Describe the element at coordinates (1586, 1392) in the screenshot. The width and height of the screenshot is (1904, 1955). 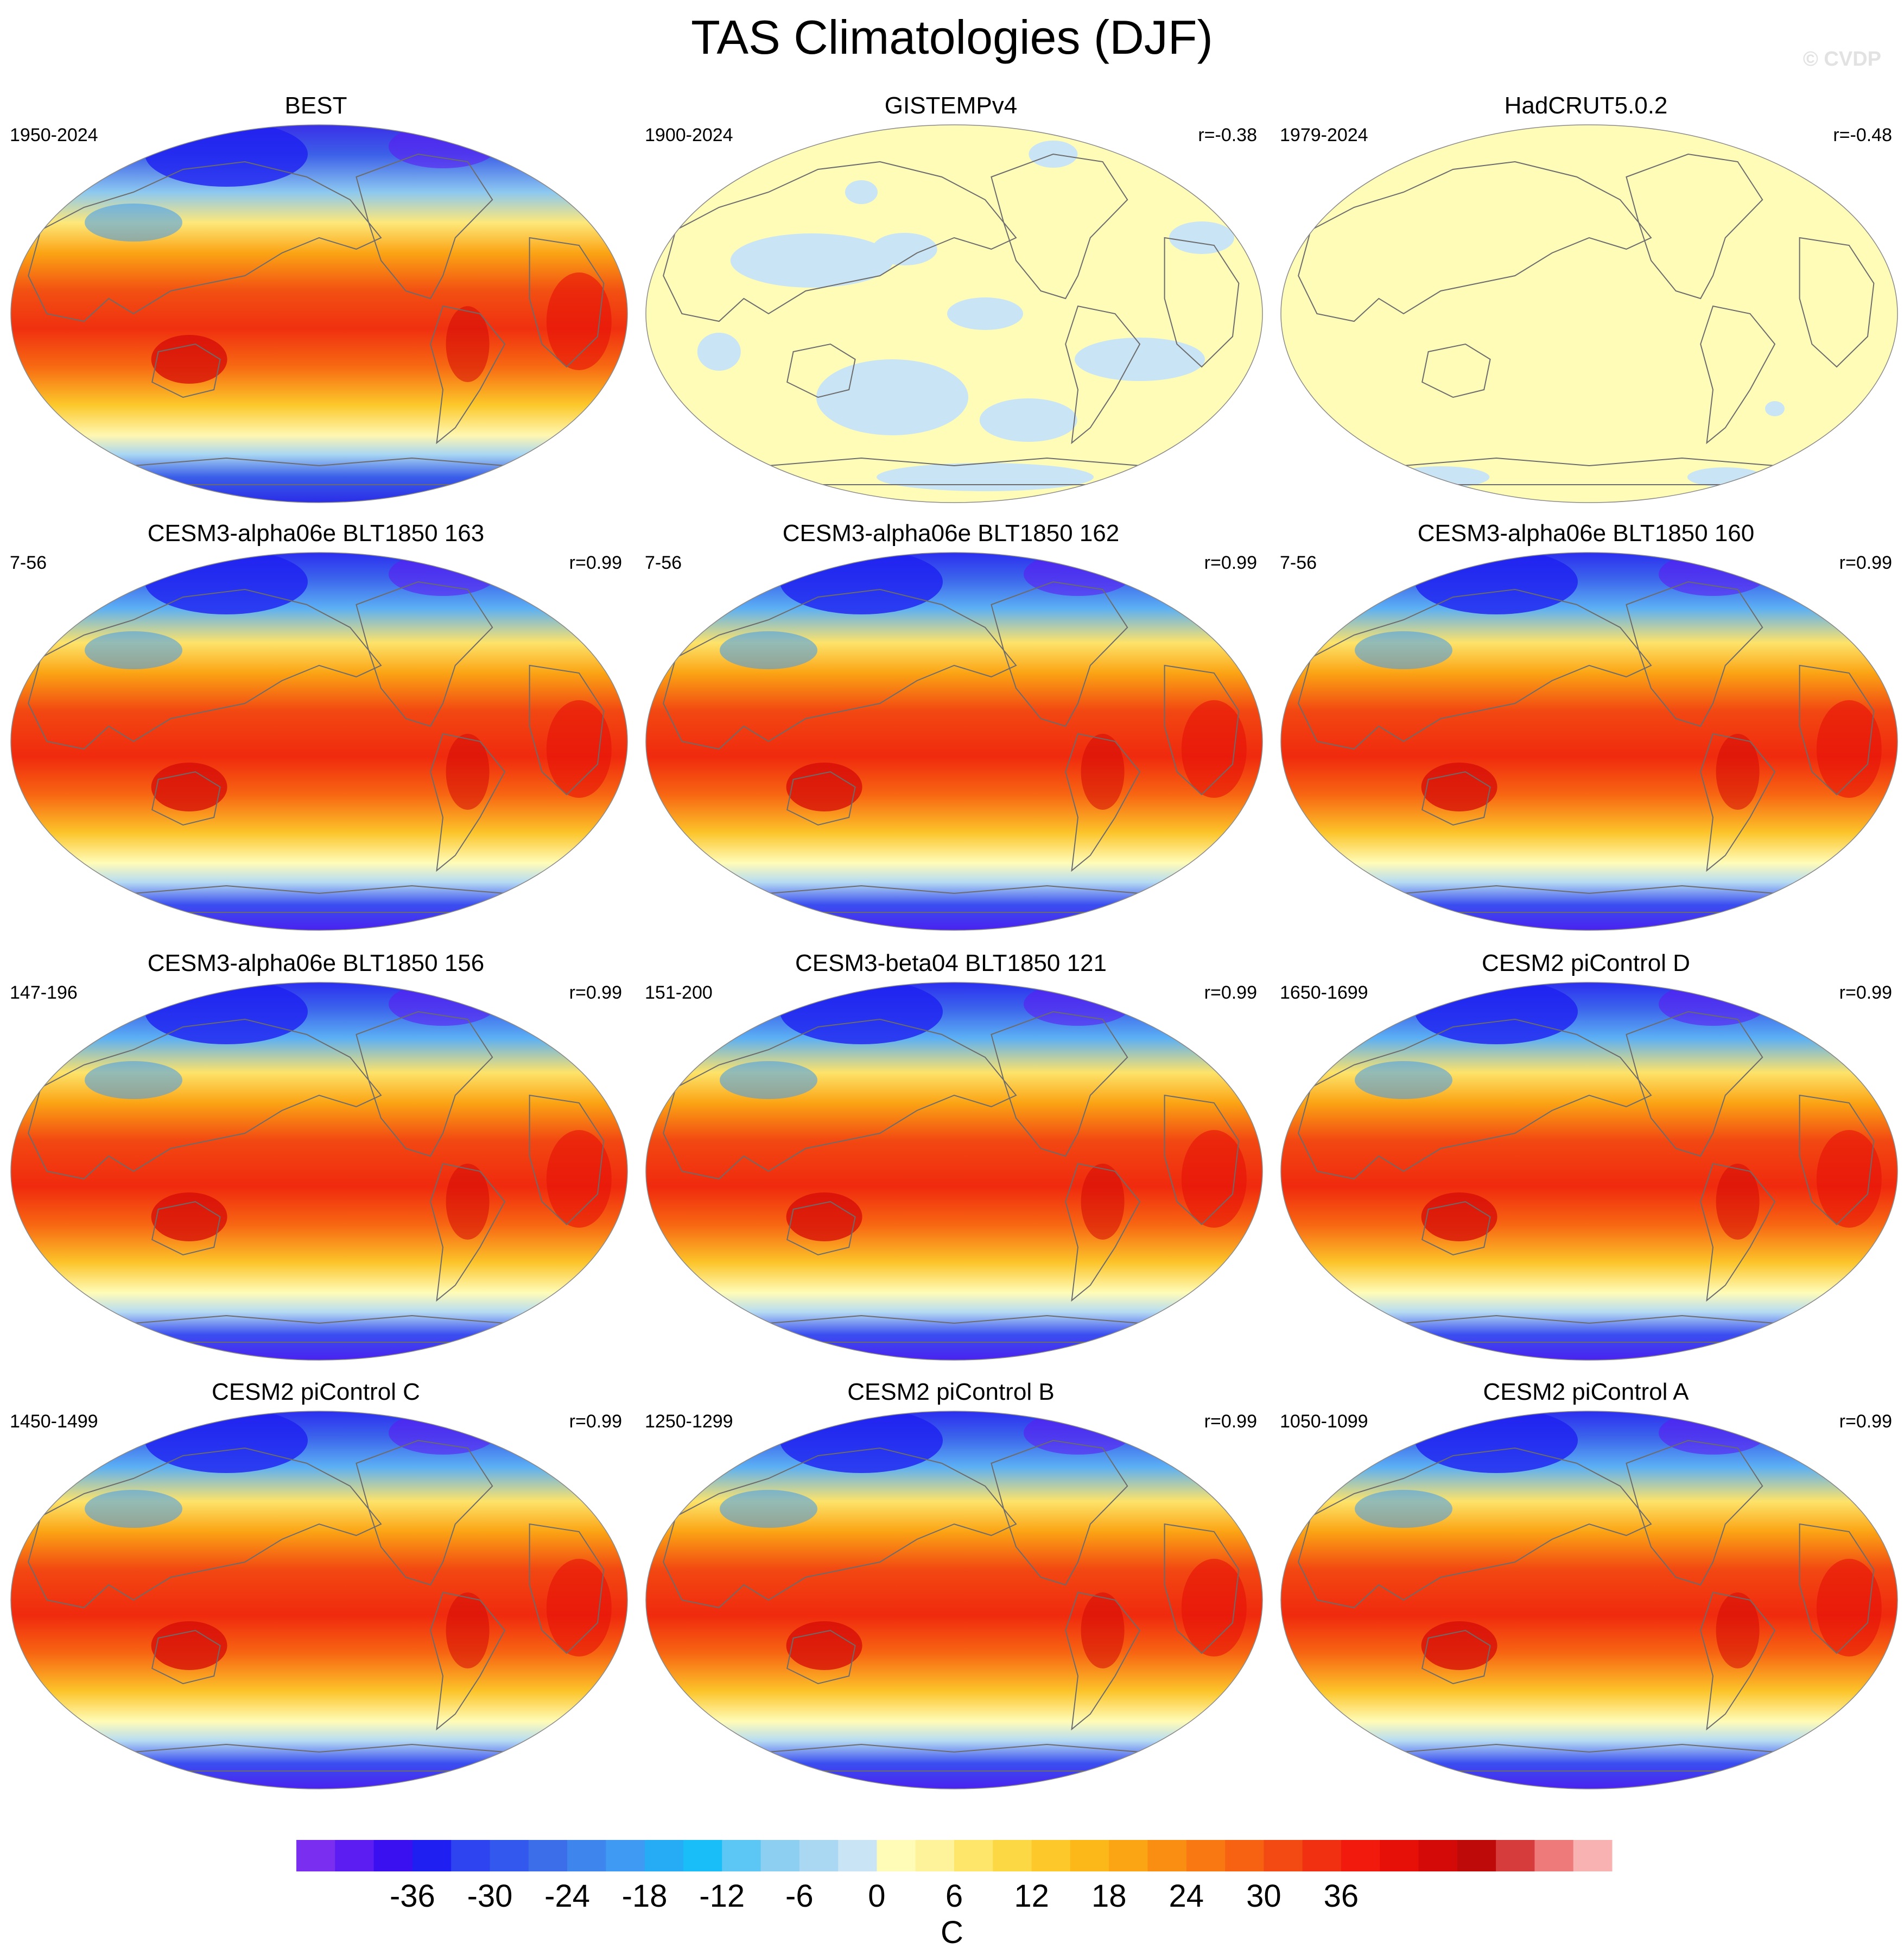
I see `panel-title: CESM2 piControl A` at that location.